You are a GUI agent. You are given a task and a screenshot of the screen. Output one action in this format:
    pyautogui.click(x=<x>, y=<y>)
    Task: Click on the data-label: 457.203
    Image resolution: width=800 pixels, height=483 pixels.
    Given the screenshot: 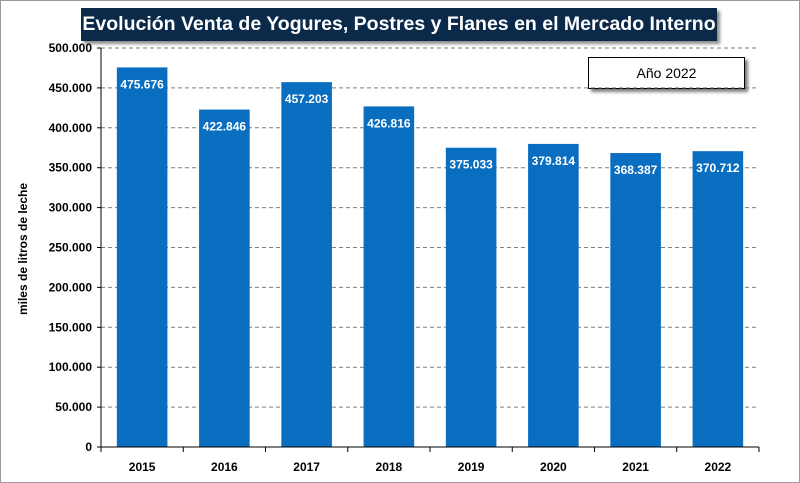 What is the action you would take?
    pyautogui.click(x=307, y=99)
    